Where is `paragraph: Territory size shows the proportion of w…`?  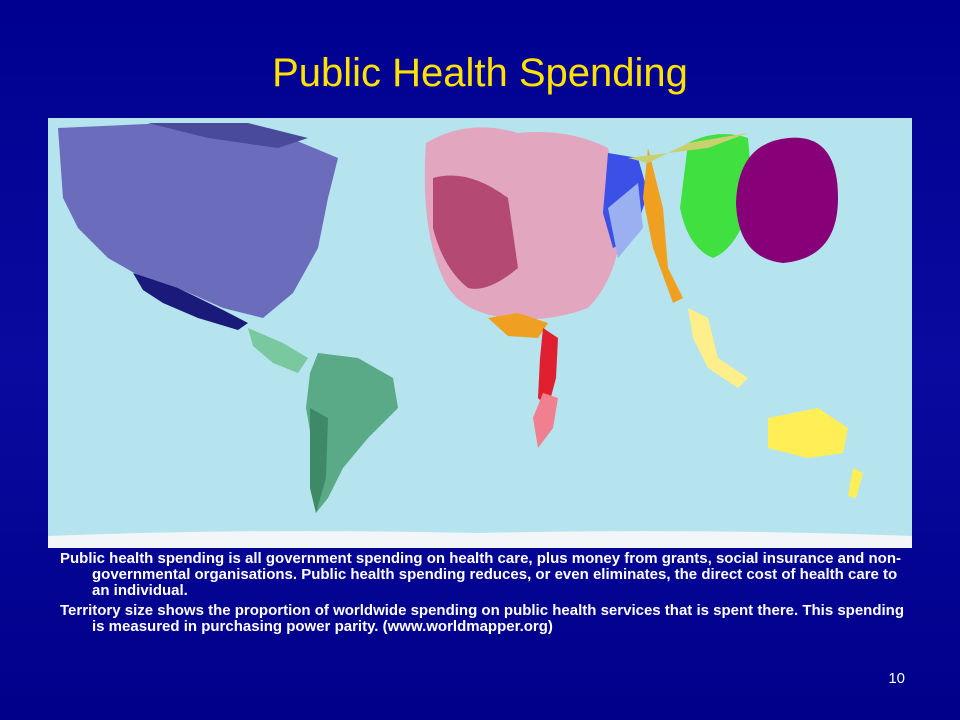 paragraph: Territory size shows the proportion of w… is located at coordinates (482, 618).